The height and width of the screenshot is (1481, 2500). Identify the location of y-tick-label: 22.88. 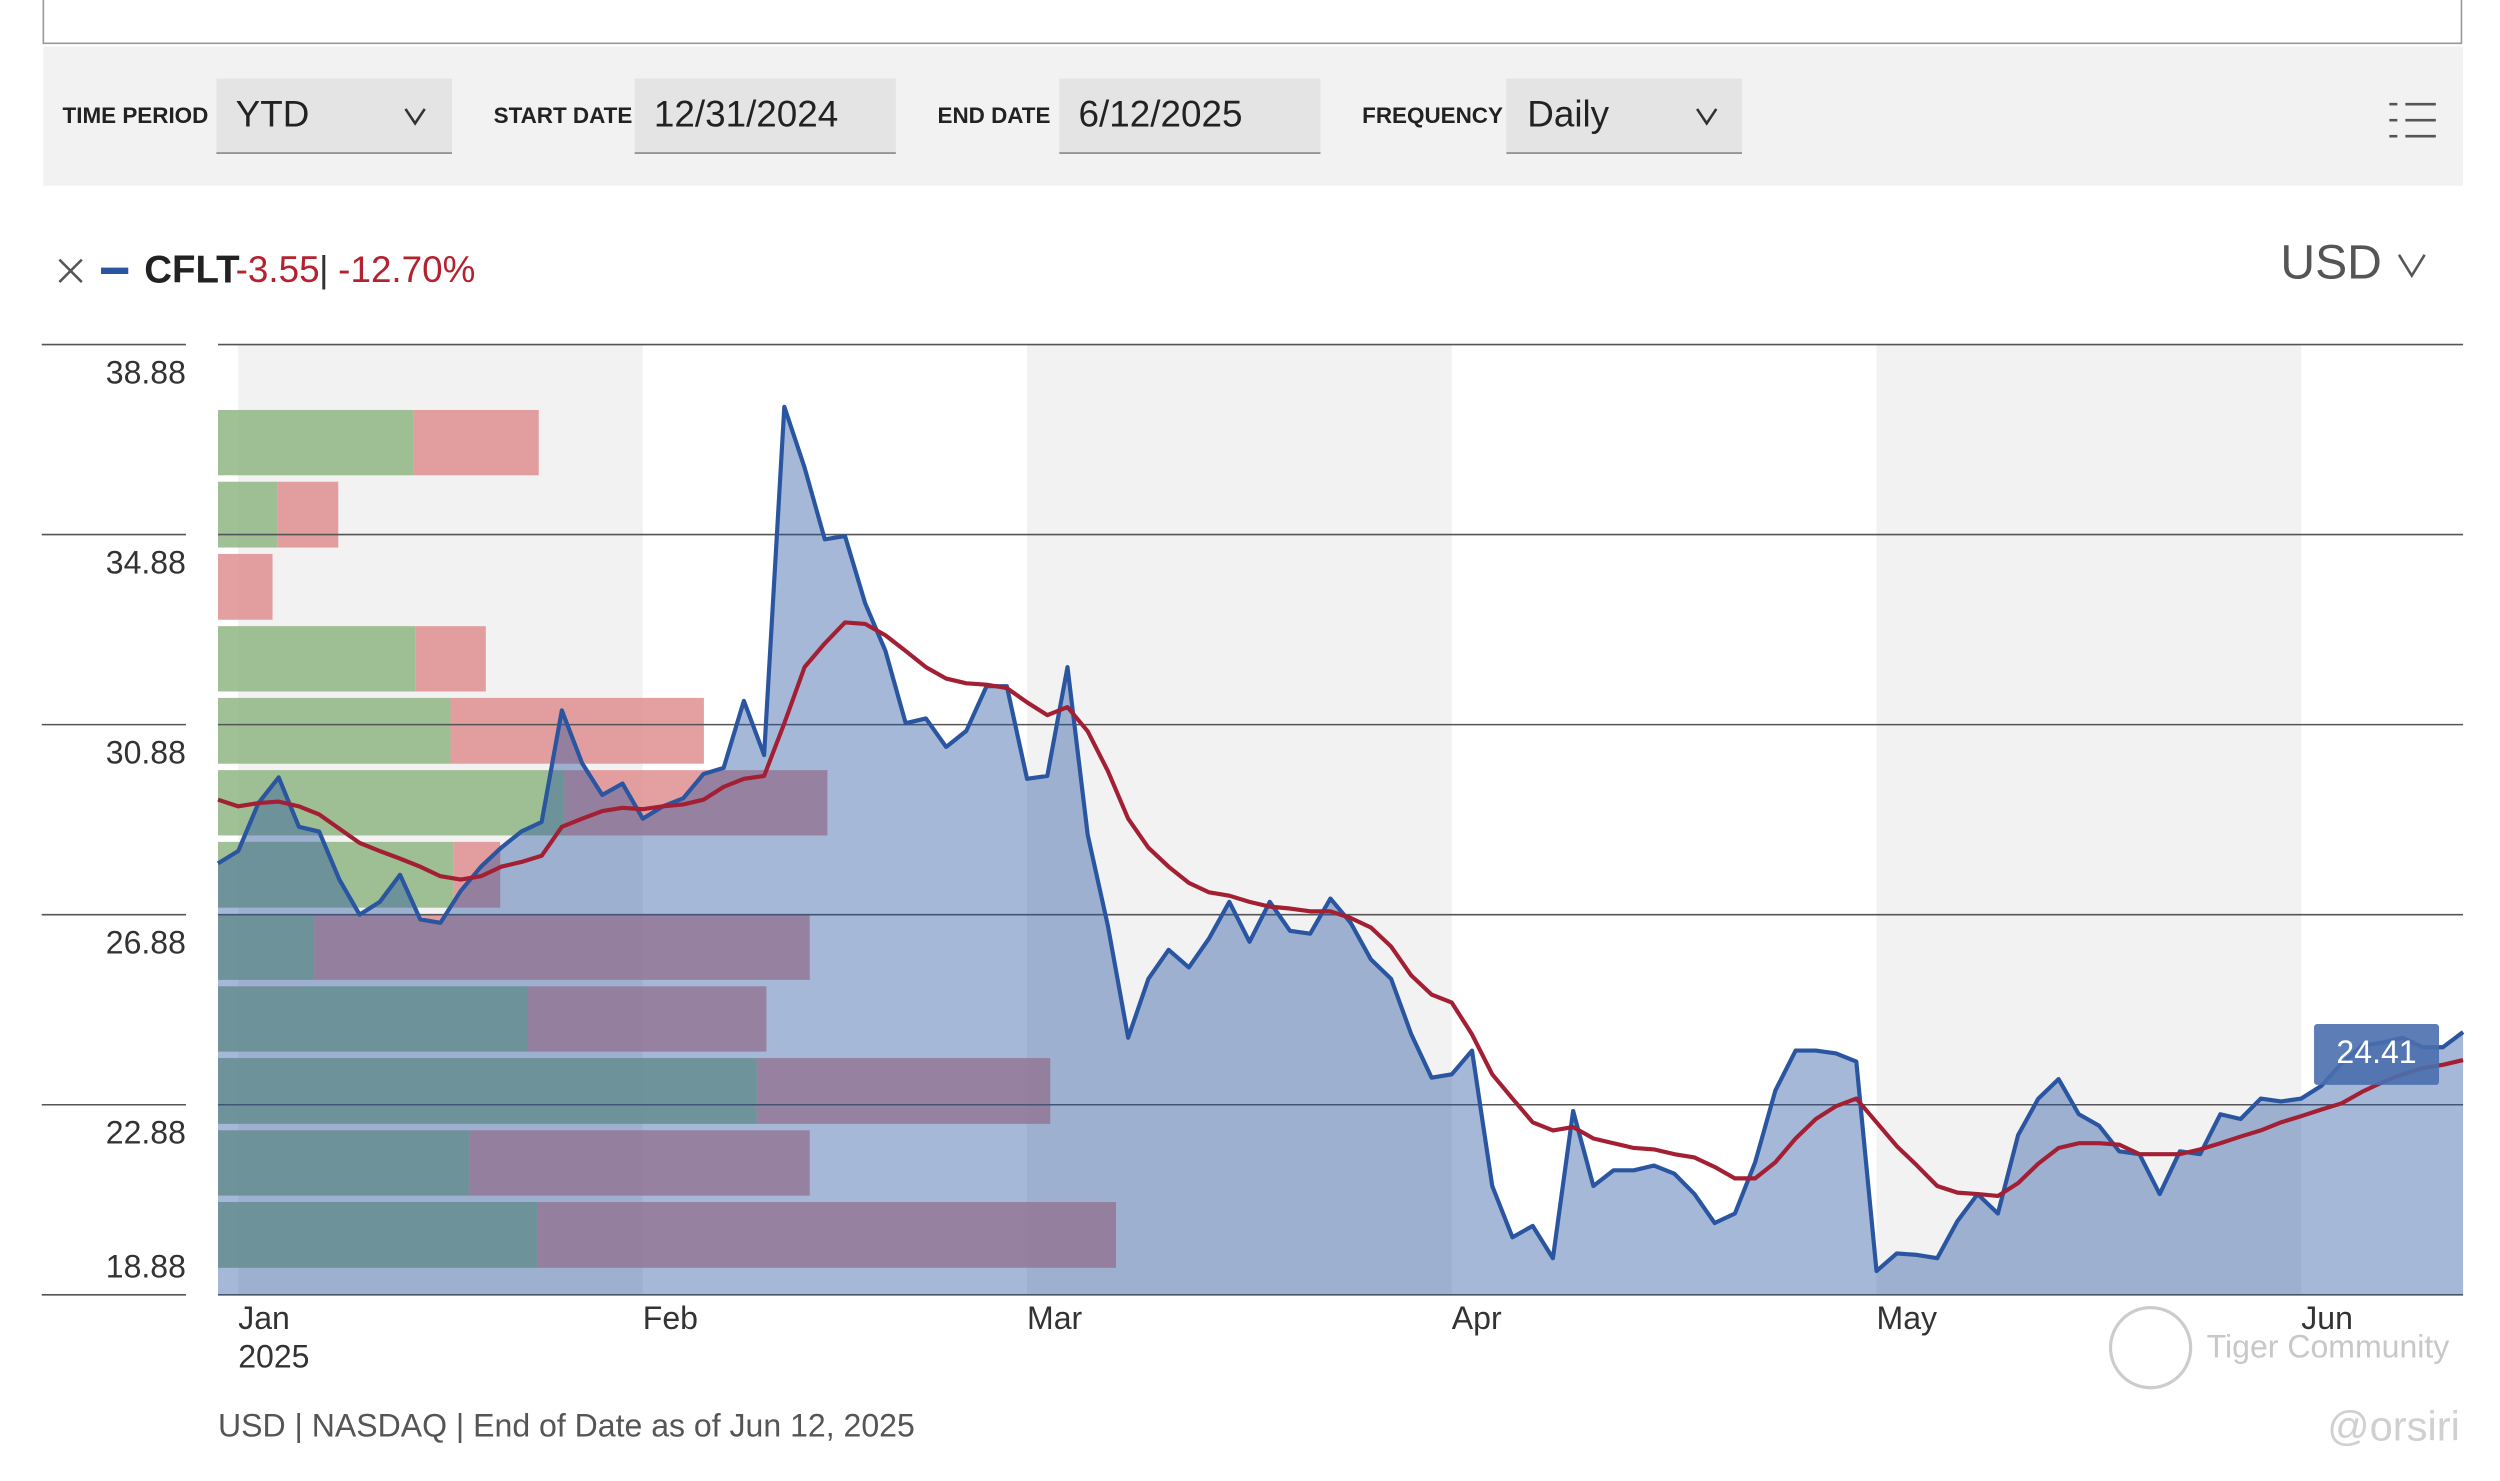
(146, 1133).